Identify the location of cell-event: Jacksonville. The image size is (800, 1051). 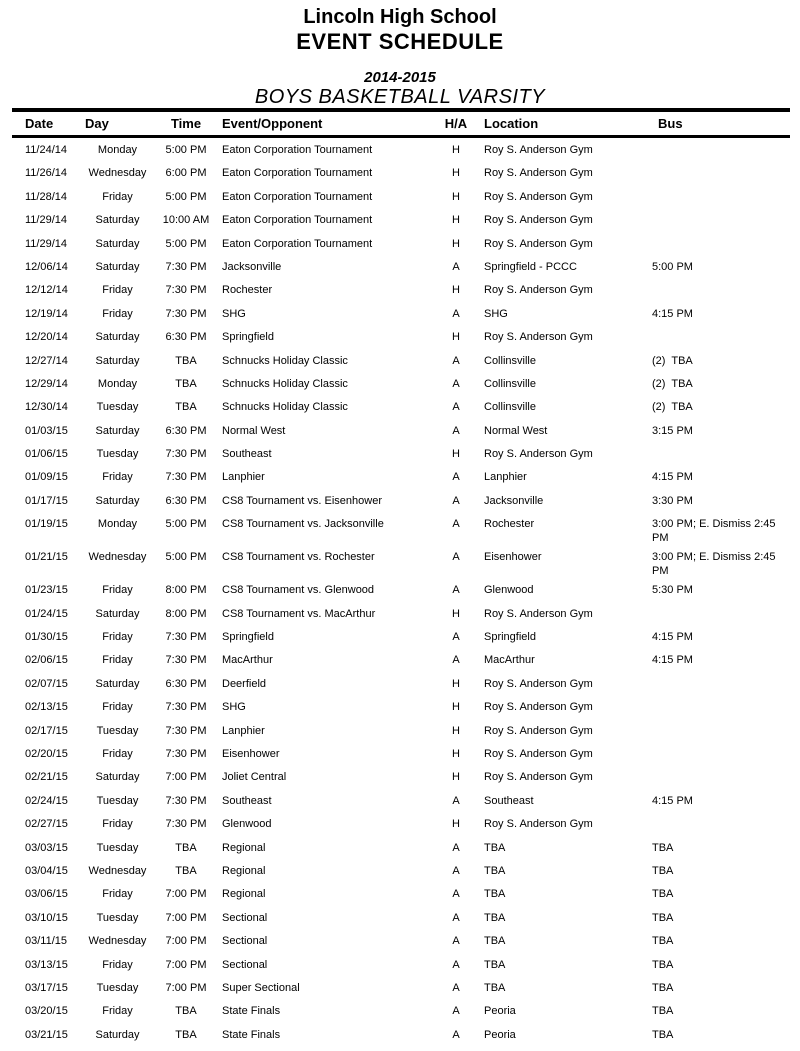
(252, 266).